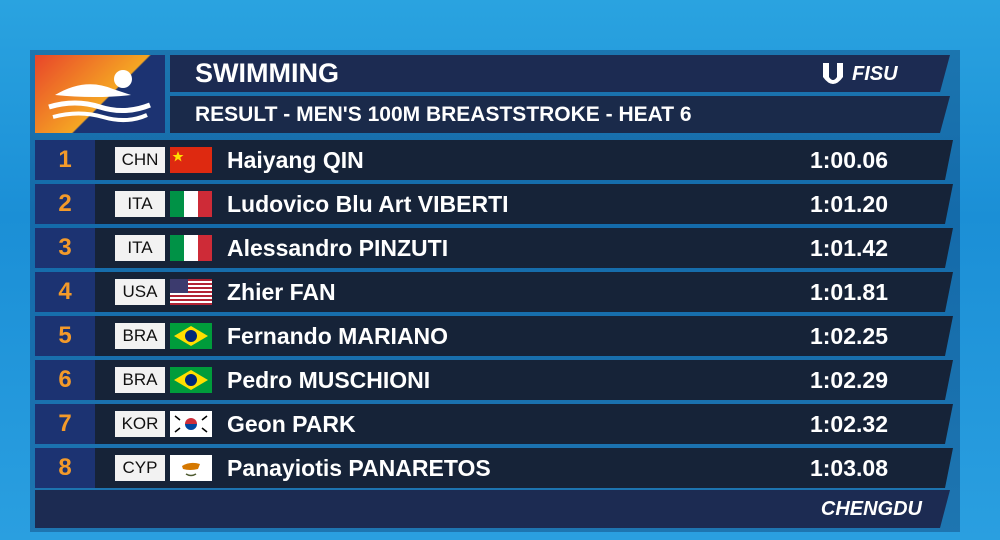 The height and width of the screenshot is (540, 1000). Describe the element at coordinates (875, 73) in the screenshot. I see `brand-text: FISU` at that location.